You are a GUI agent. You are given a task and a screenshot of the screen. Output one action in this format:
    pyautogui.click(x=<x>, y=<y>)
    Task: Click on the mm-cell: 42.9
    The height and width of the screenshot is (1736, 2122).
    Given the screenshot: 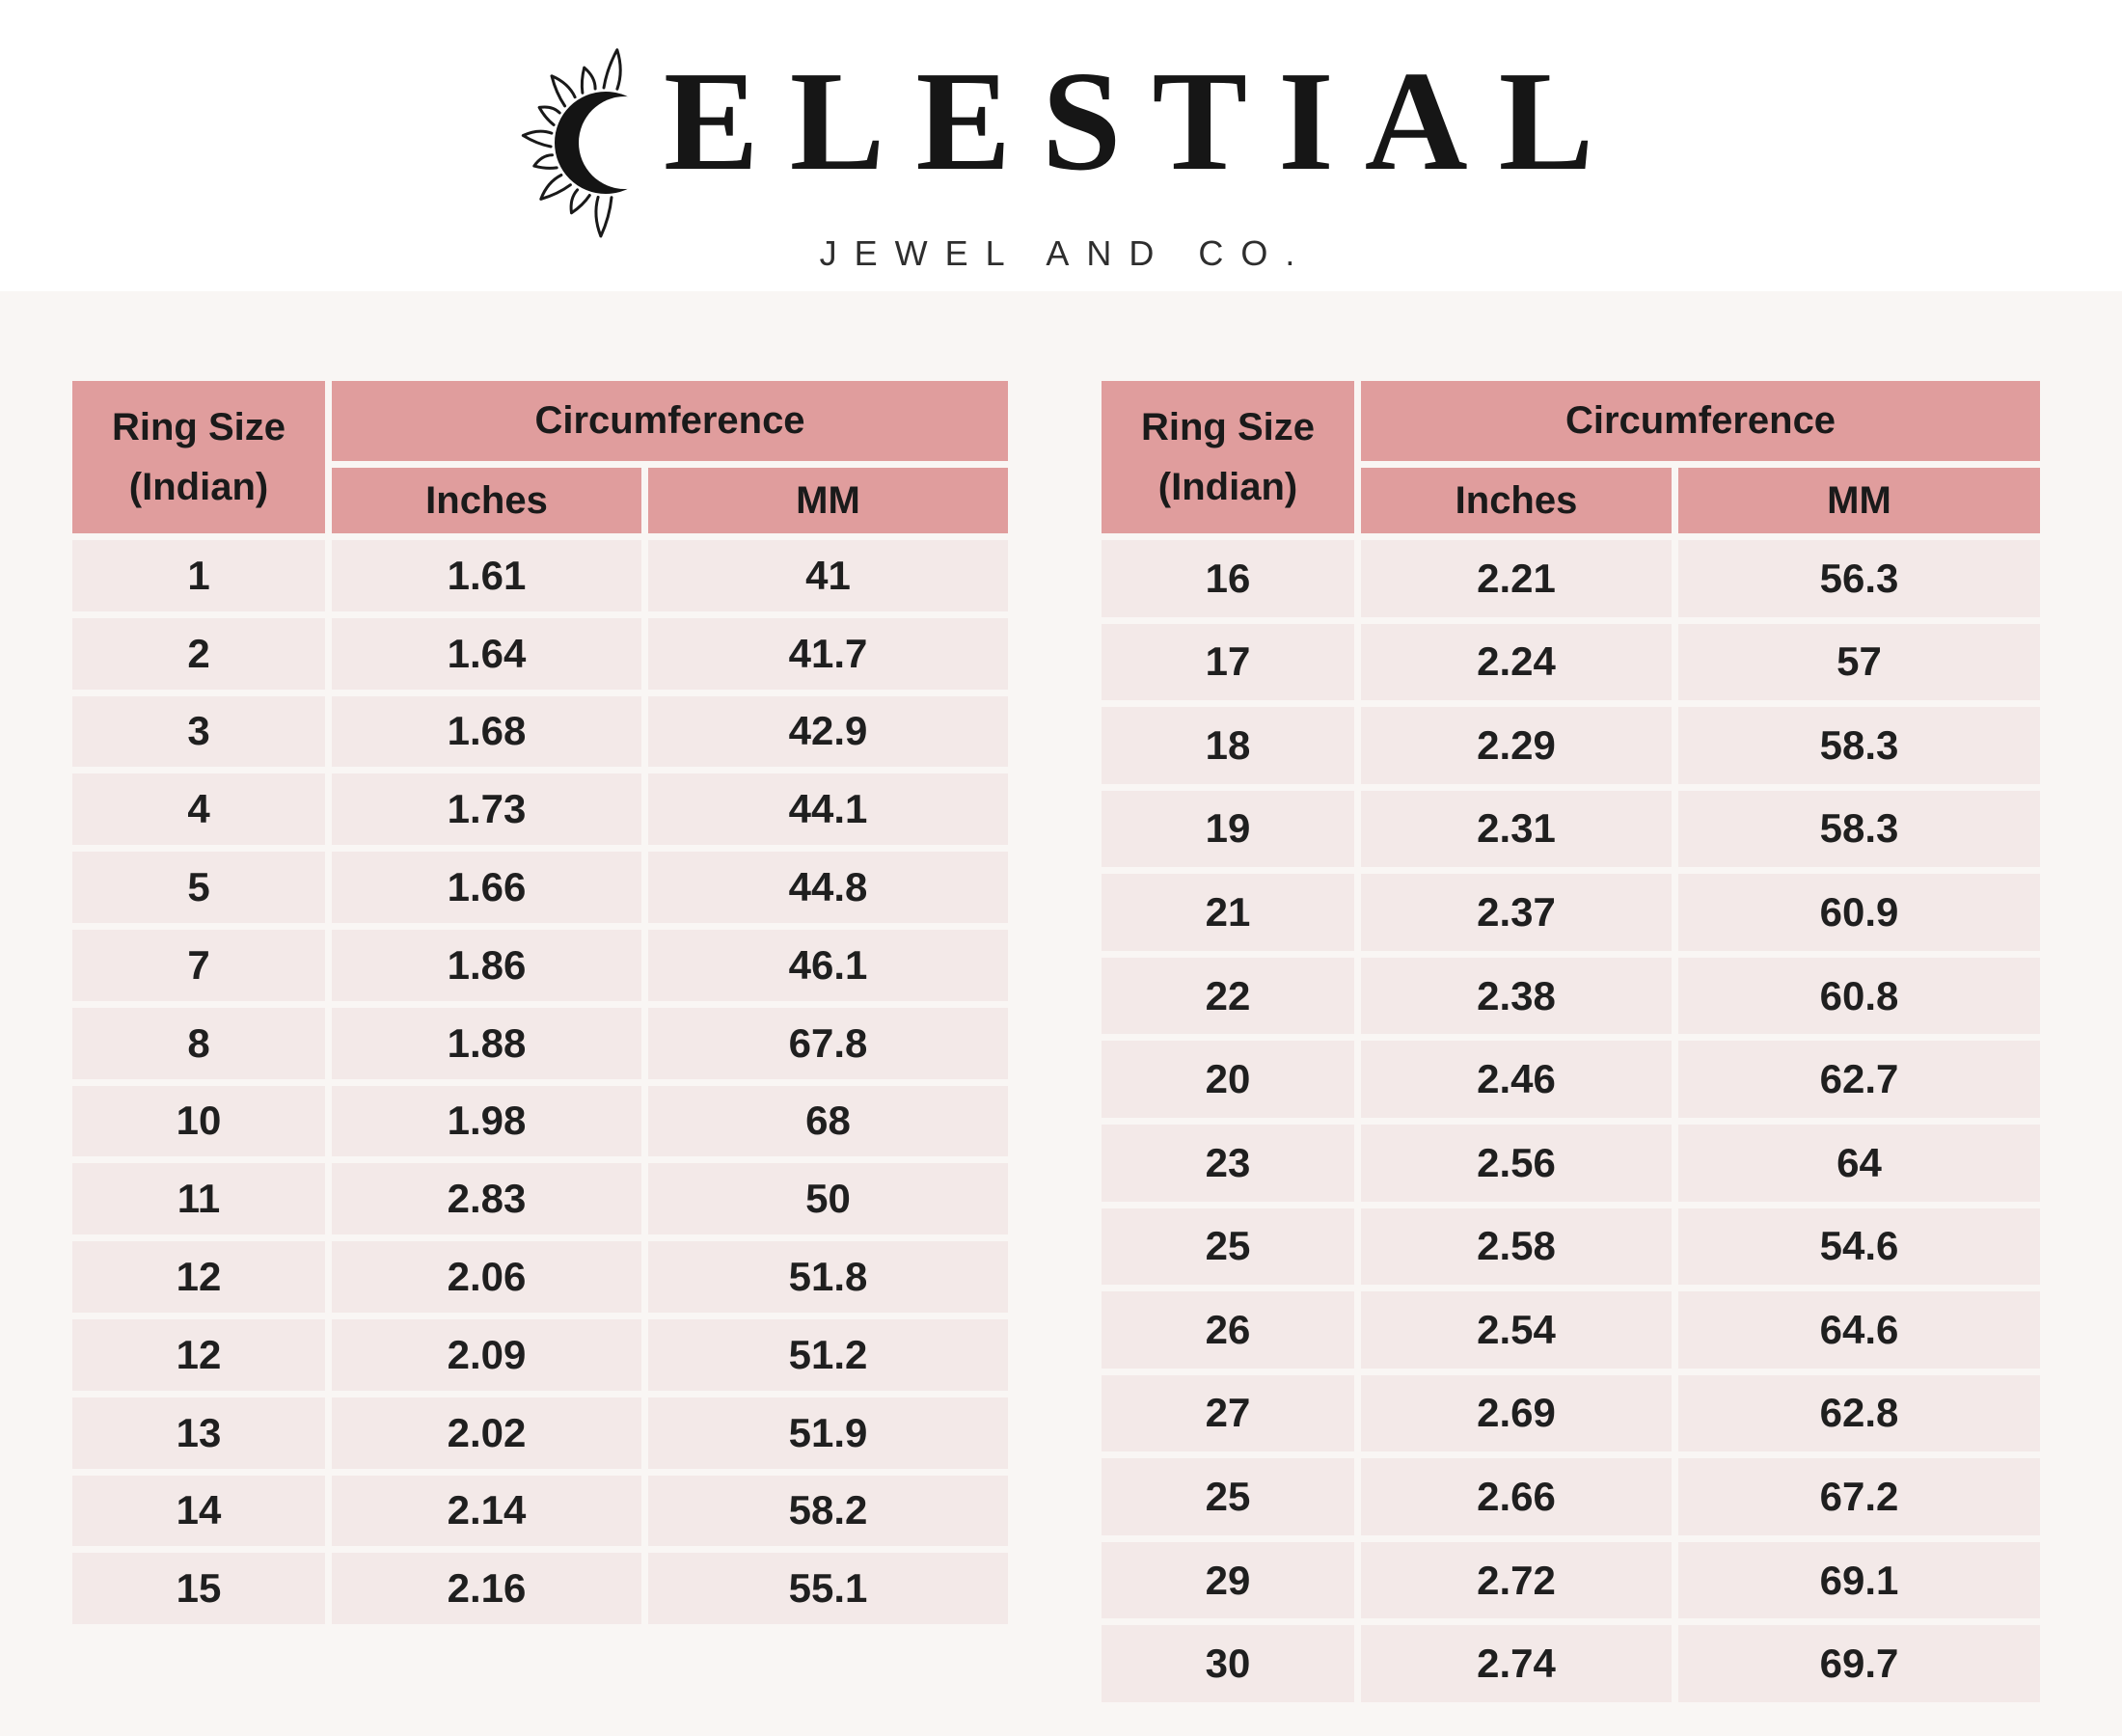 What is the action you would take?
    pyautogui.click(x=828, y=731)
    